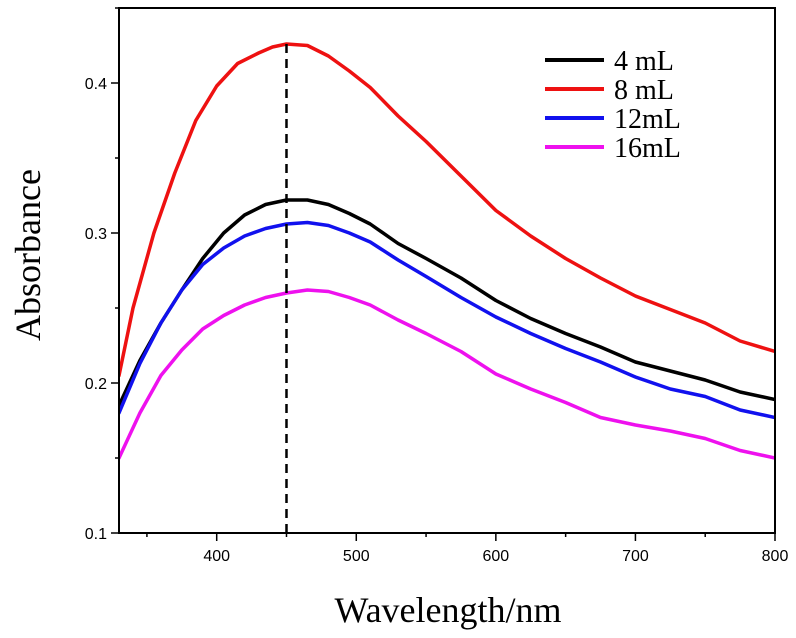 This screenshot has height=638, width=796. I want to click on y-axis-title: Absorbance, so click(28, 255).